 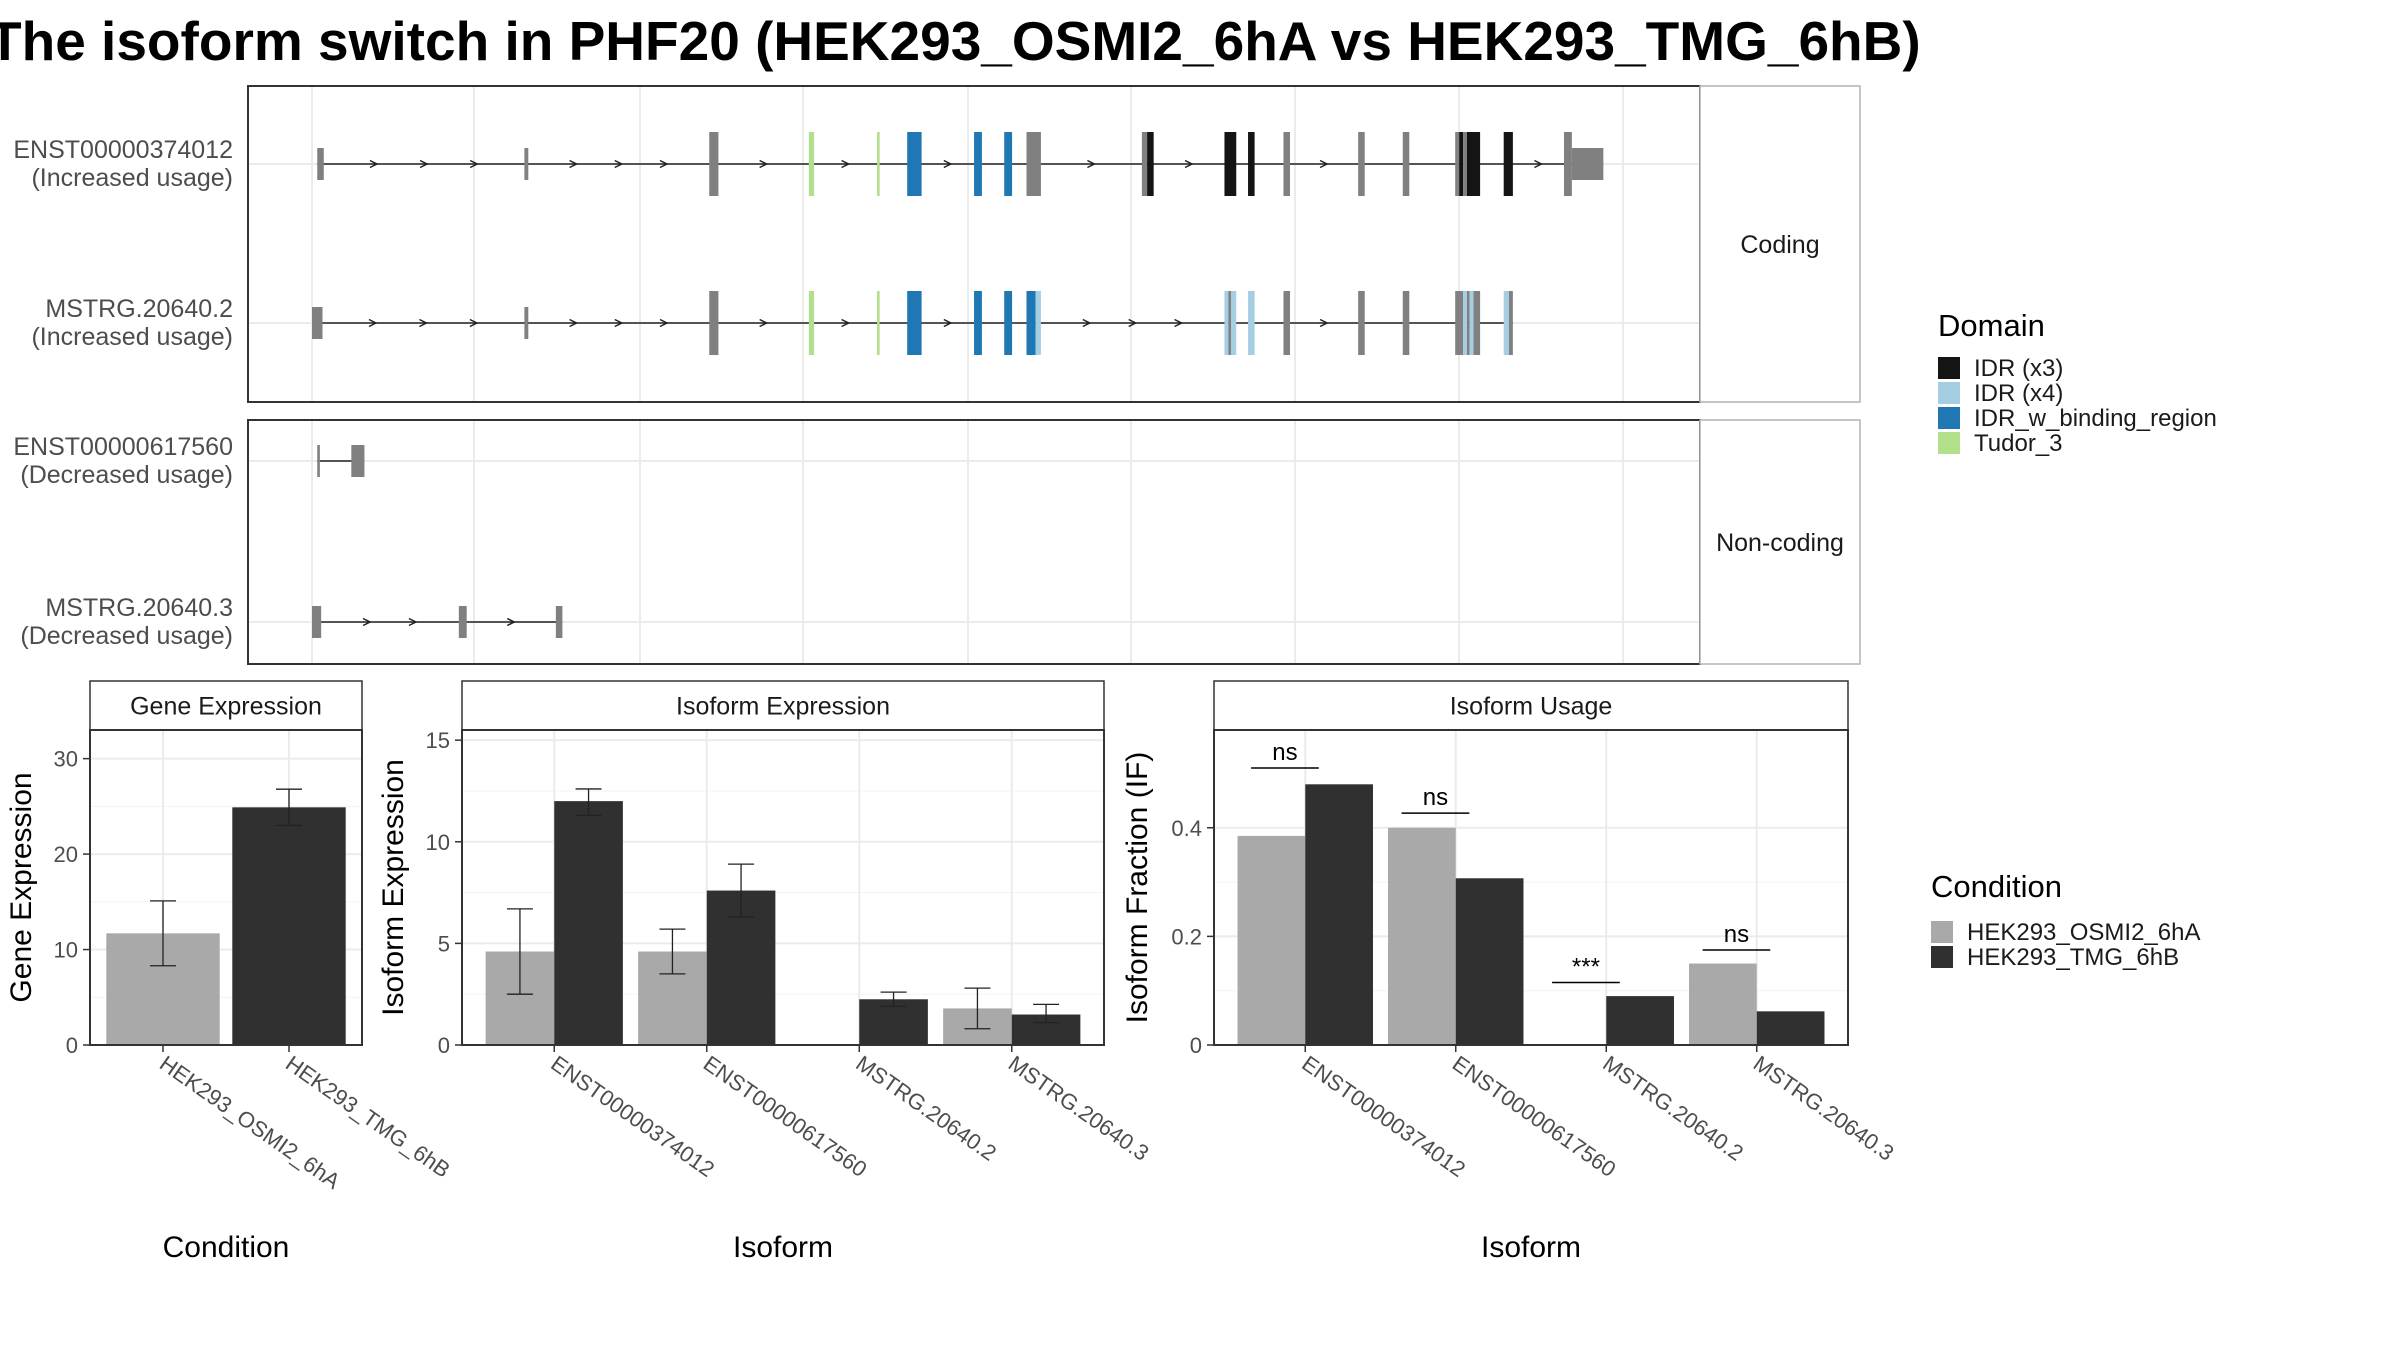 What do you see at coordinates (66, 854) in the screenshot?
I see `y-tick-label: 20` at bounding box center [66, 854].